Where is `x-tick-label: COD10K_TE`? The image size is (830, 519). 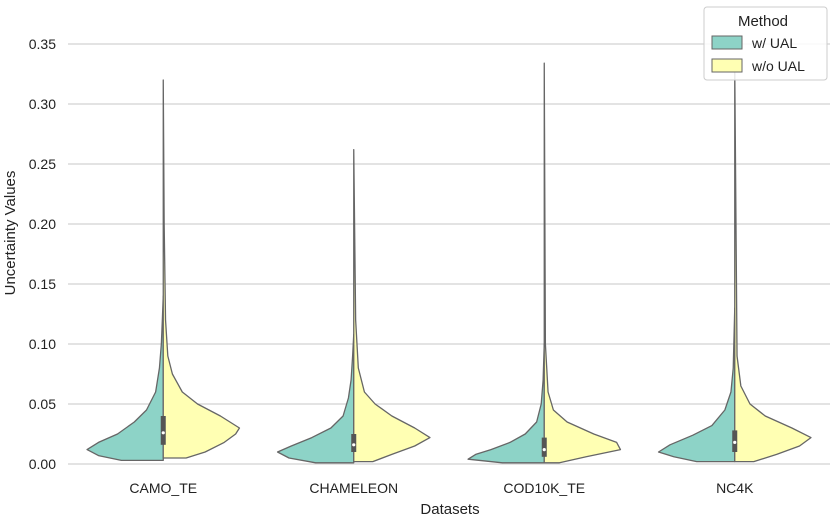 x-tick-label: COD10K_TE is located at coordinates (544, 488).